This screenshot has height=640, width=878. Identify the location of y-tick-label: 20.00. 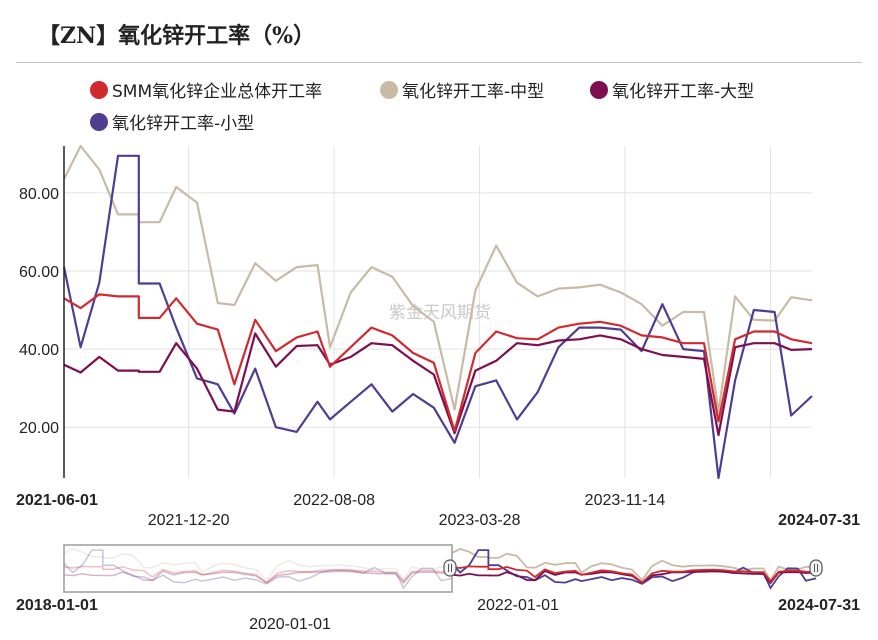
(39, 428).